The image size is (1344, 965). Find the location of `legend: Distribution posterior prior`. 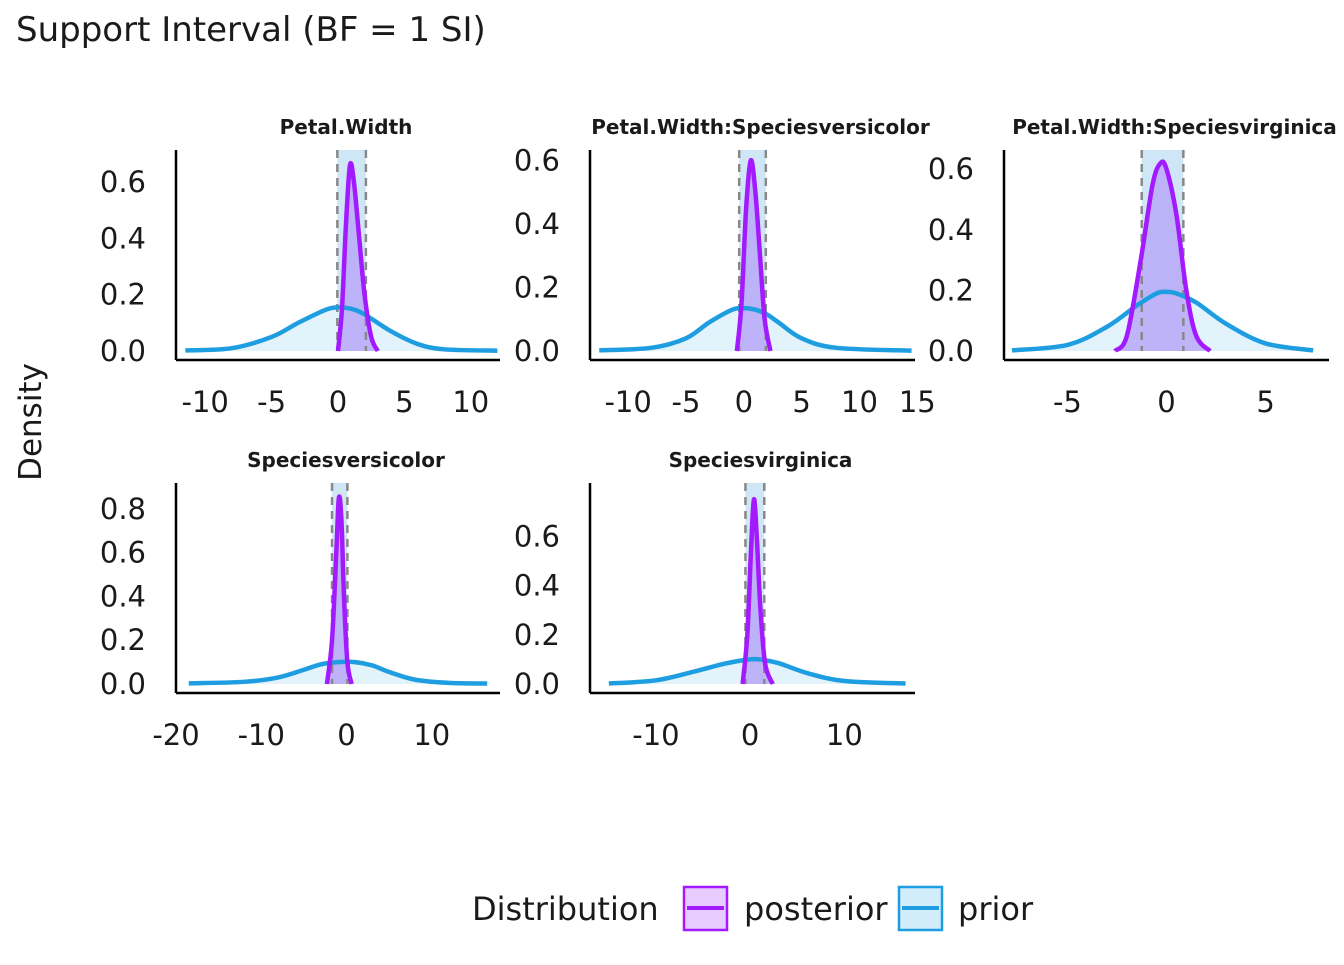

legend: Distribution posterior prior is located at coordinates (753, 908).